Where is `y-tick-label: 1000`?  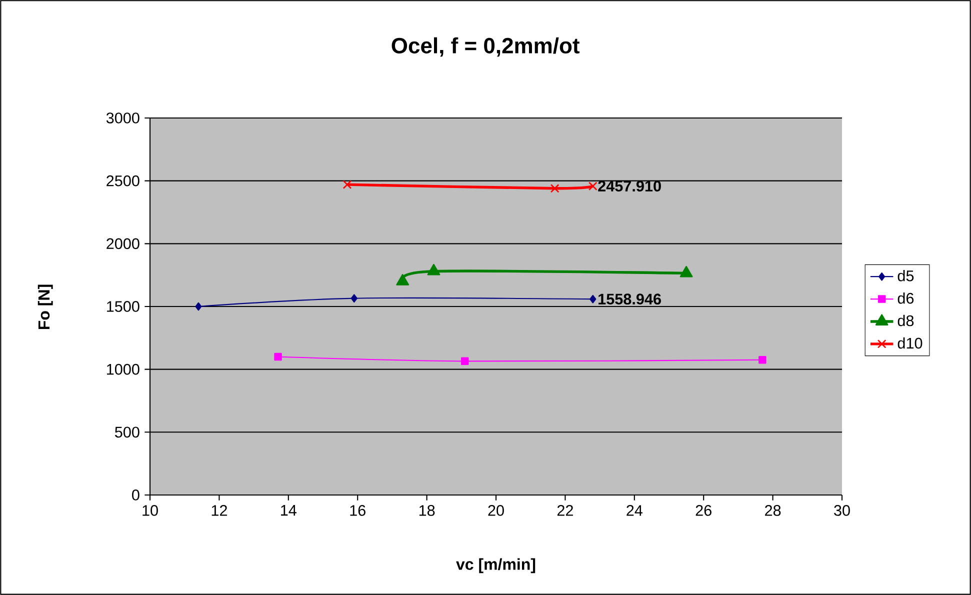
y-tick-label: 1000 is located at coordinates (123, 369).